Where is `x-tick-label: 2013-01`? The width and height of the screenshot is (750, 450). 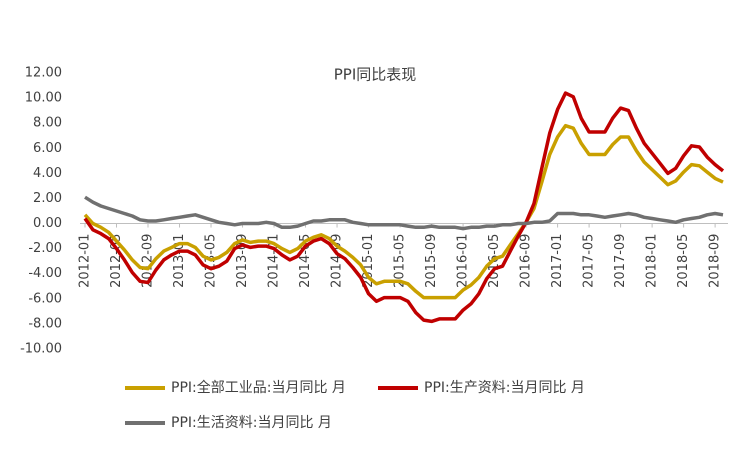
x-tick-label: 2013-01 is located at coordinates (179, 261).